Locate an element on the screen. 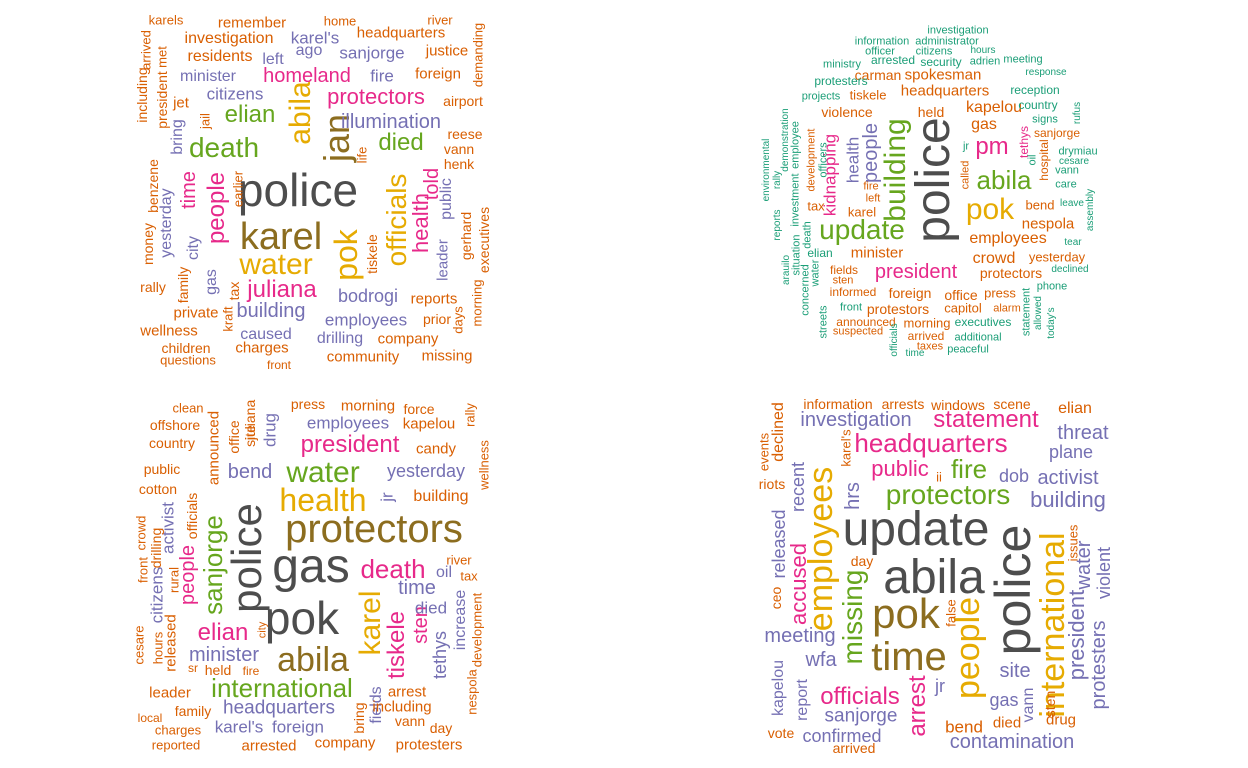  cloud-word: development is located at coordinates (477, 630).